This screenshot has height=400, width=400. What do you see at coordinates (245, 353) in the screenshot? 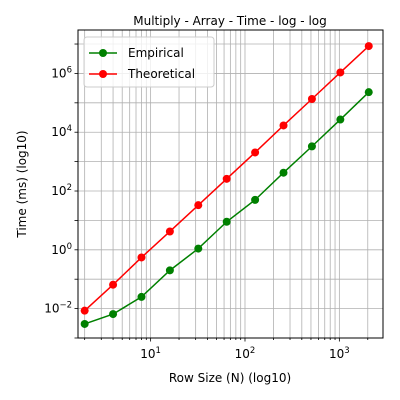
I see `x-tick-label: 102` at bounding box center [245, 353].